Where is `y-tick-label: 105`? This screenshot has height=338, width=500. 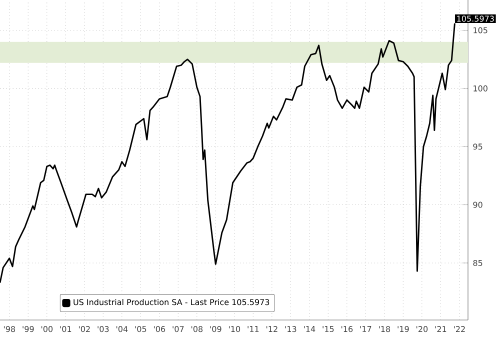 y-tick-label: 105 is located at coordinates (481, 30).